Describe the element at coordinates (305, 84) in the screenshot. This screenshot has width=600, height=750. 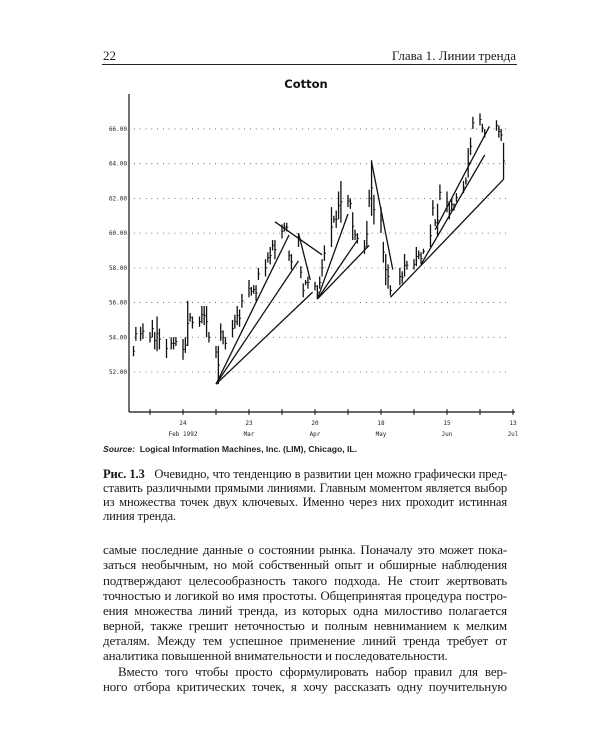
I see `chart-title: Cotton` at that location.